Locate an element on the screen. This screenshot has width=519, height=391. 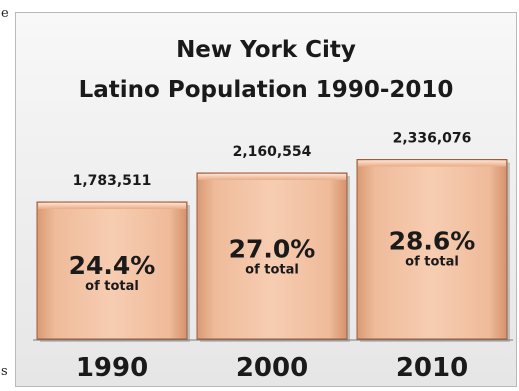
chart-subtitle: Latino Population 1990-2010 is located at coordinates (266, 90).